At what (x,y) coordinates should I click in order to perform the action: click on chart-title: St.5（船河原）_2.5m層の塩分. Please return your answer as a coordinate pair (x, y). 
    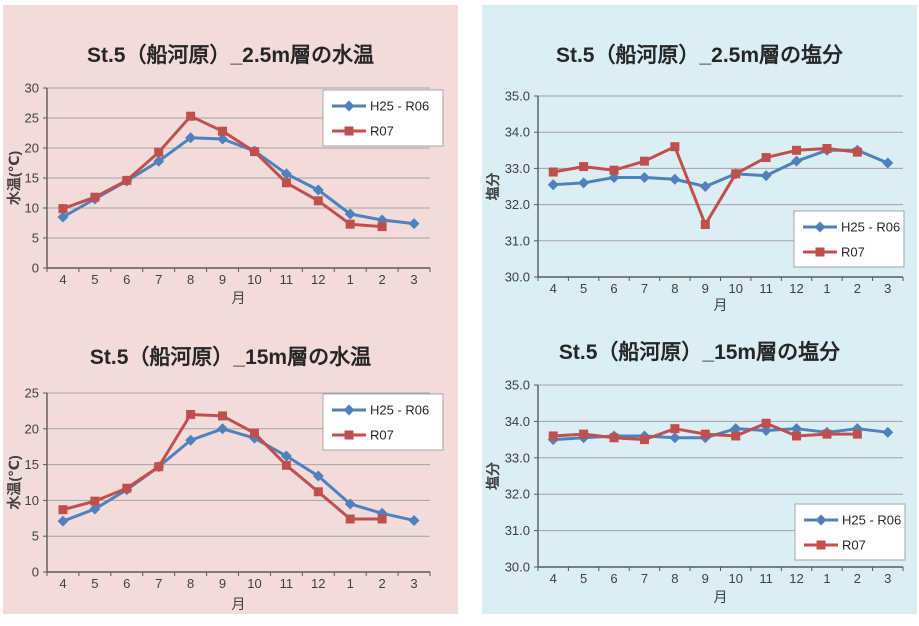
    Looking at the image, I should click on (699, 55).